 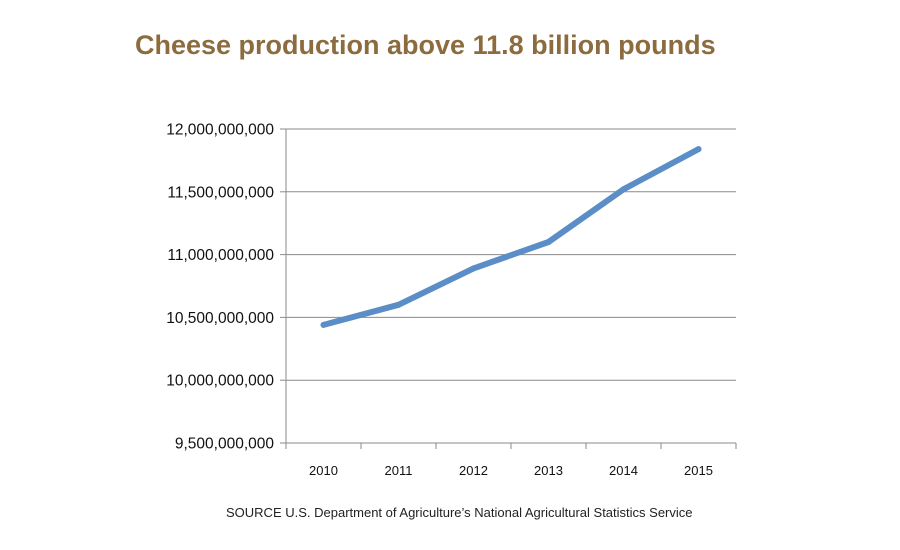 I want to click on y-tick-label: 9,500,000,000, so click(x=225, y=444).